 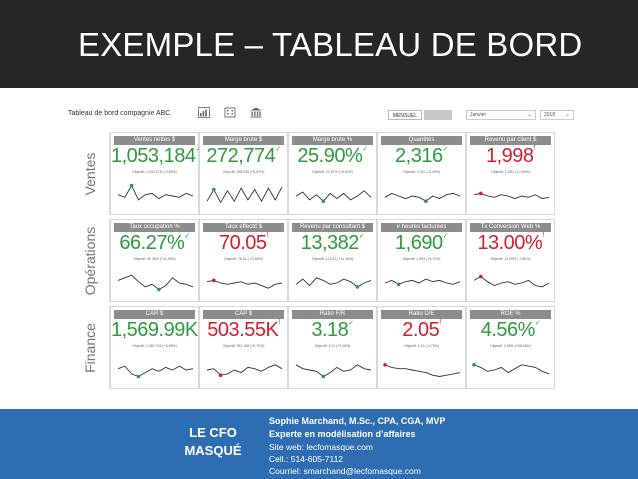 What do you see at coordinates (478, 115) in the screenshot?
I see `month-select-value: Janvier` at bounding box center [478, 115].